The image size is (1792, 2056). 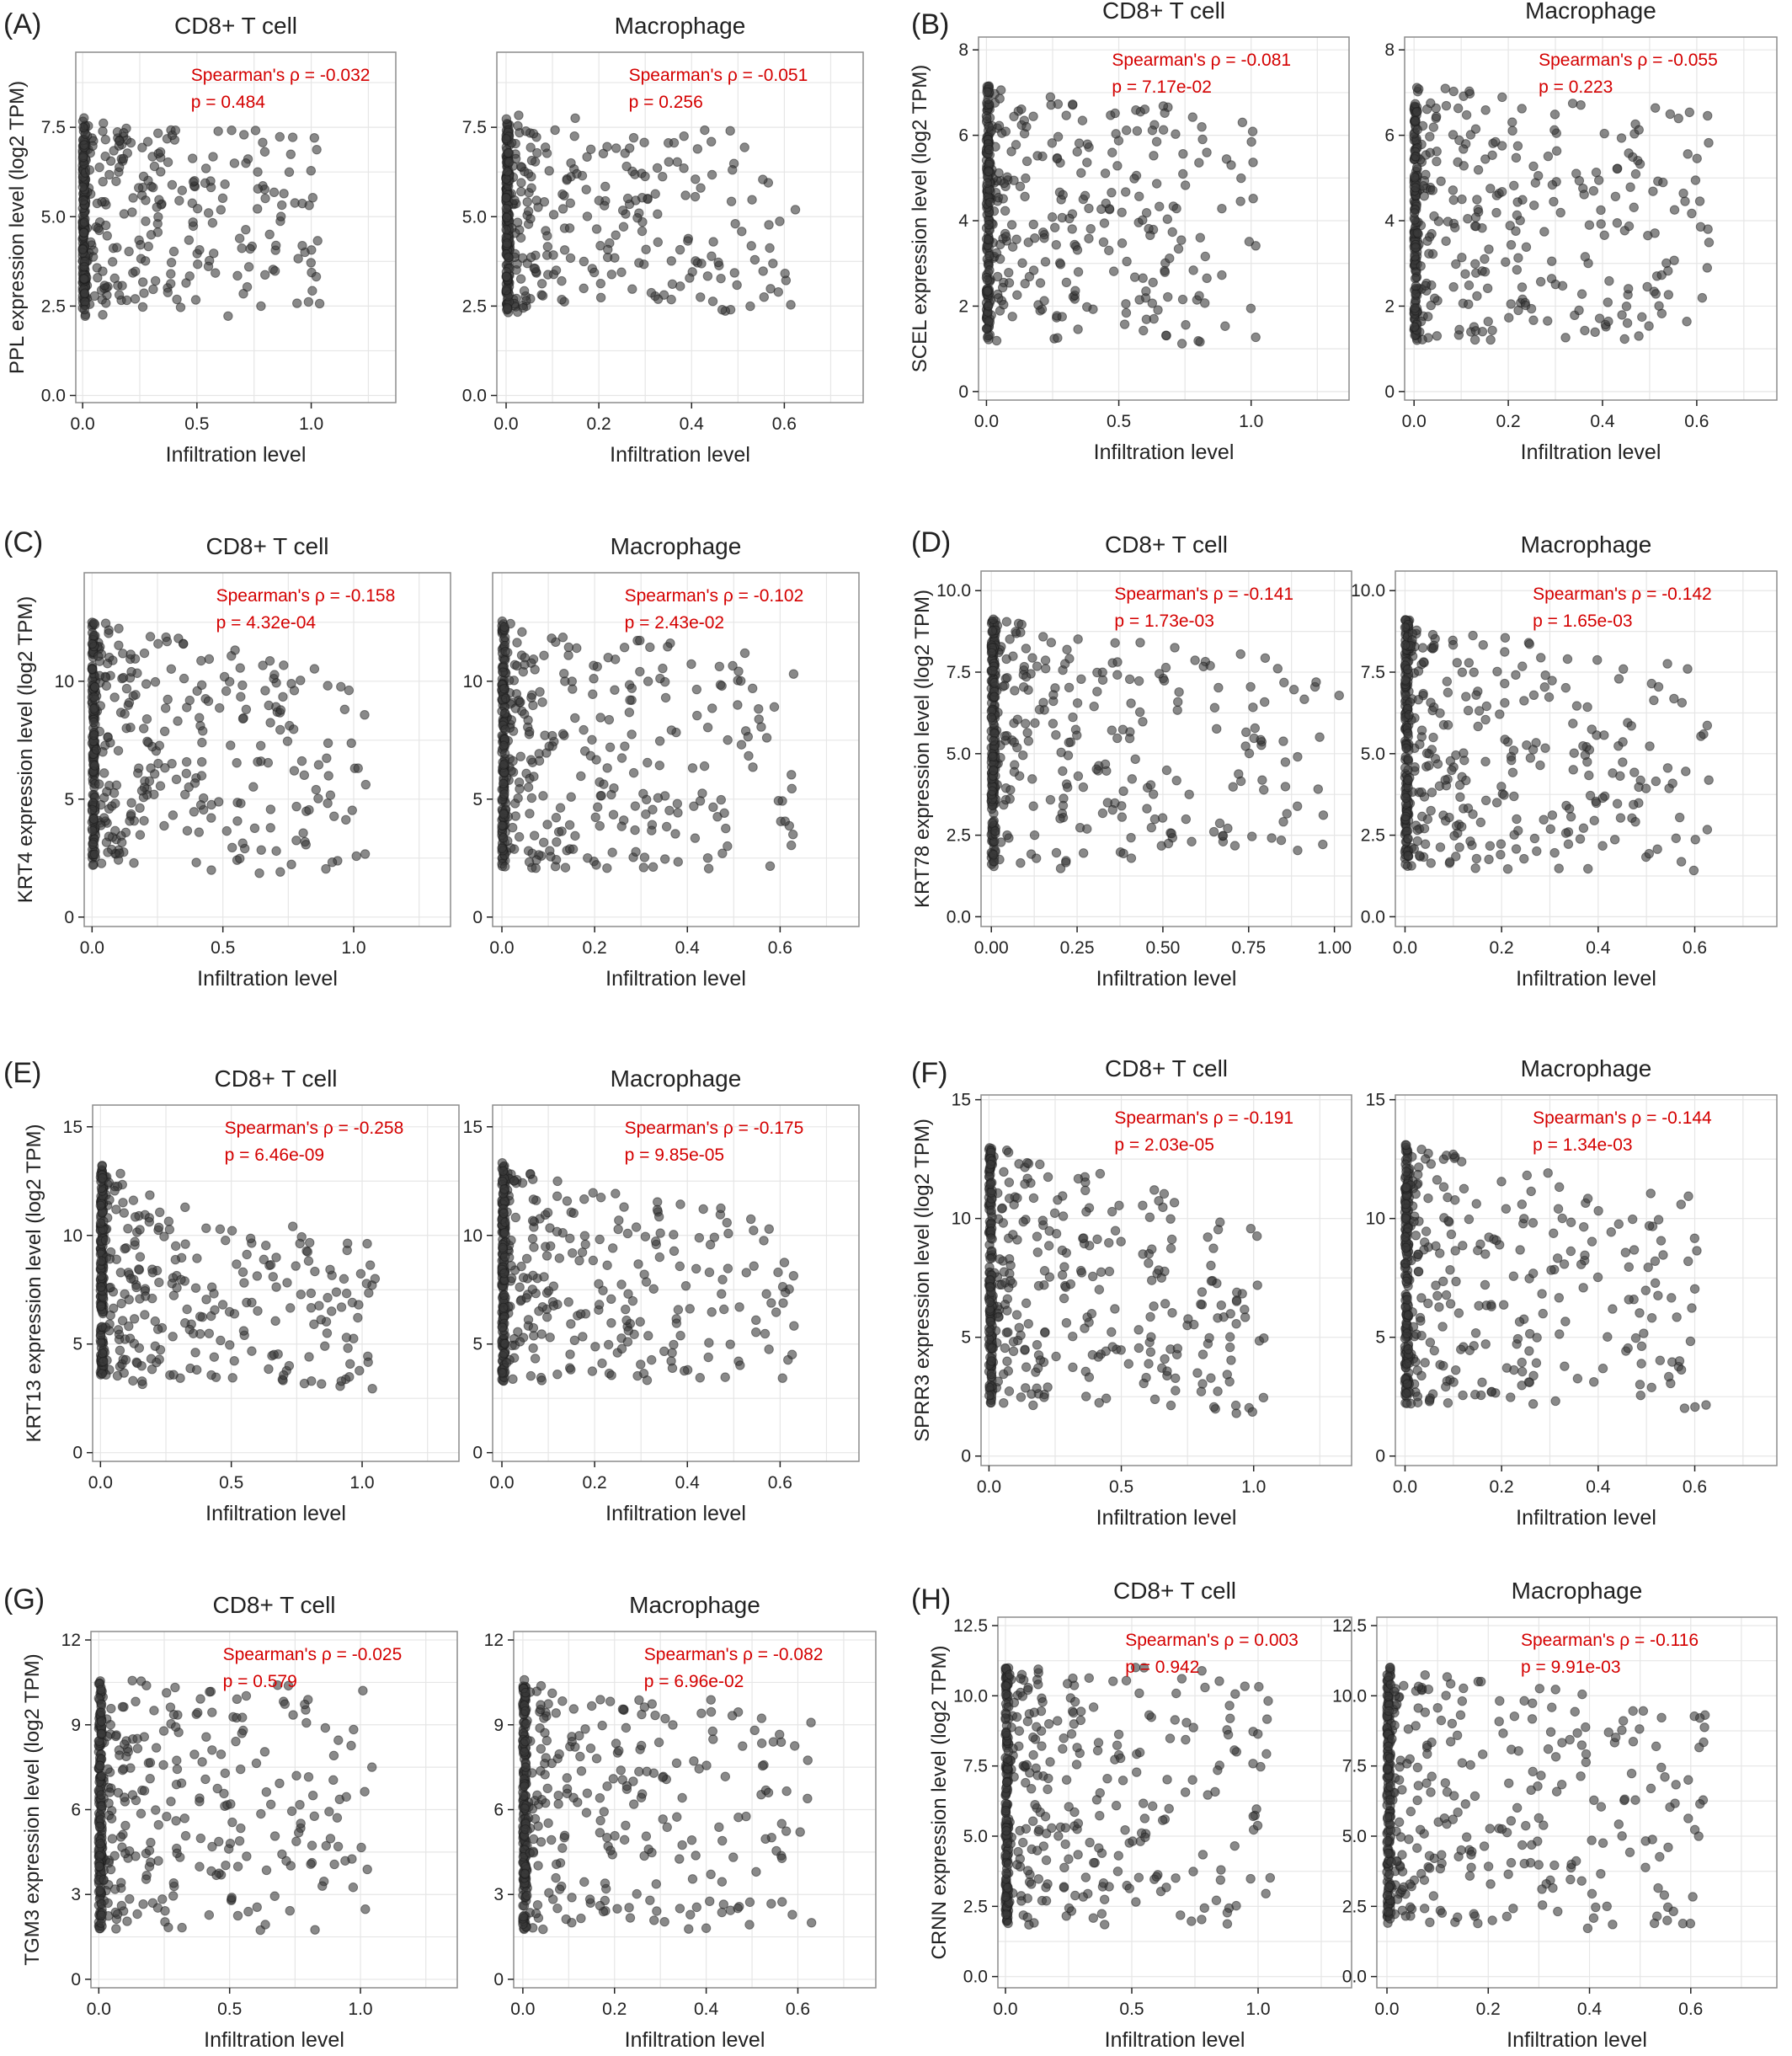 What do you see at coordinates (1373, 836) in the screenshot?
I see `y-tick-label: 2.5` at bounding box center [1373, 836].